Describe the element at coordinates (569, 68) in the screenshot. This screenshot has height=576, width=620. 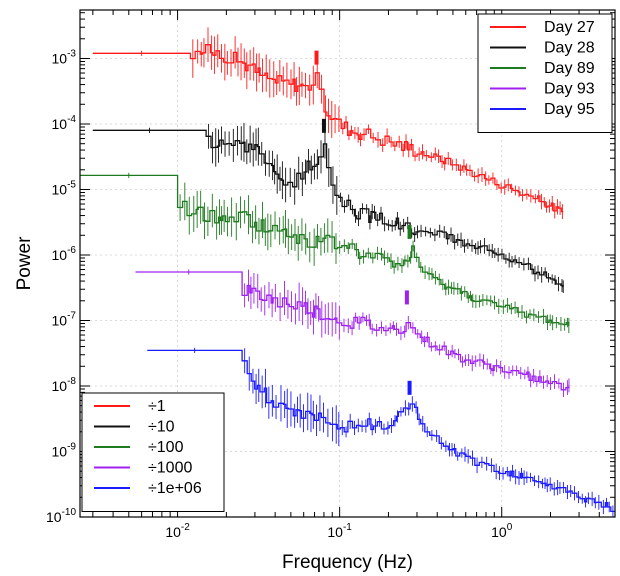
I see `legend-label: Day 89` at that location.